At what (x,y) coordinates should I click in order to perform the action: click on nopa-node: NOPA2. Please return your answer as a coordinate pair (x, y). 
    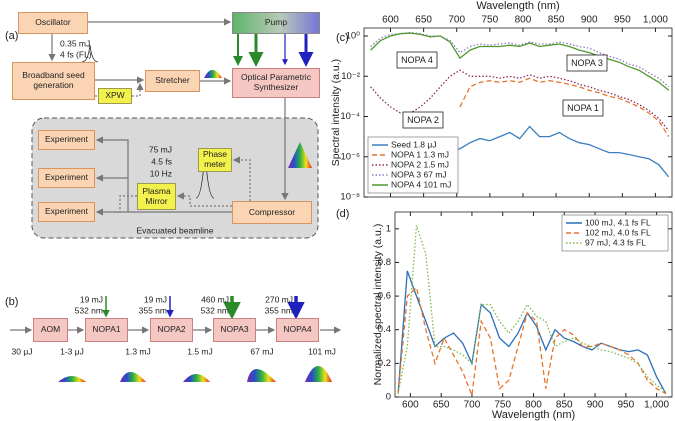
    Looking at the image, I should click on (171, 330).